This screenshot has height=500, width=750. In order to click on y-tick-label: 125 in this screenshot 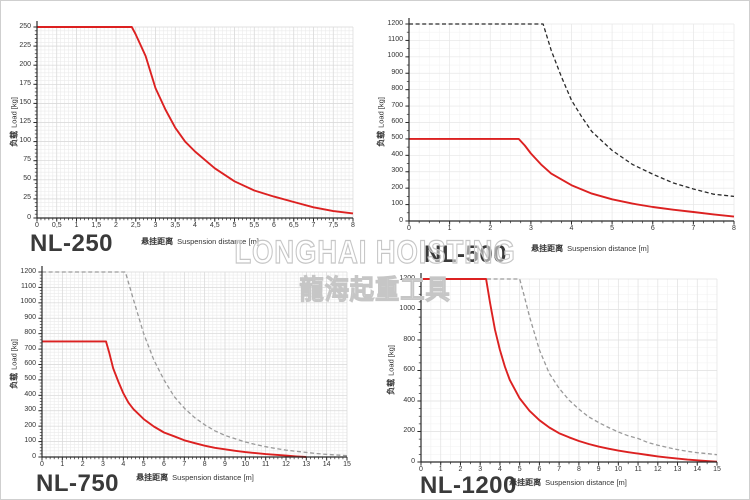, I will do `click(25, 121)`.